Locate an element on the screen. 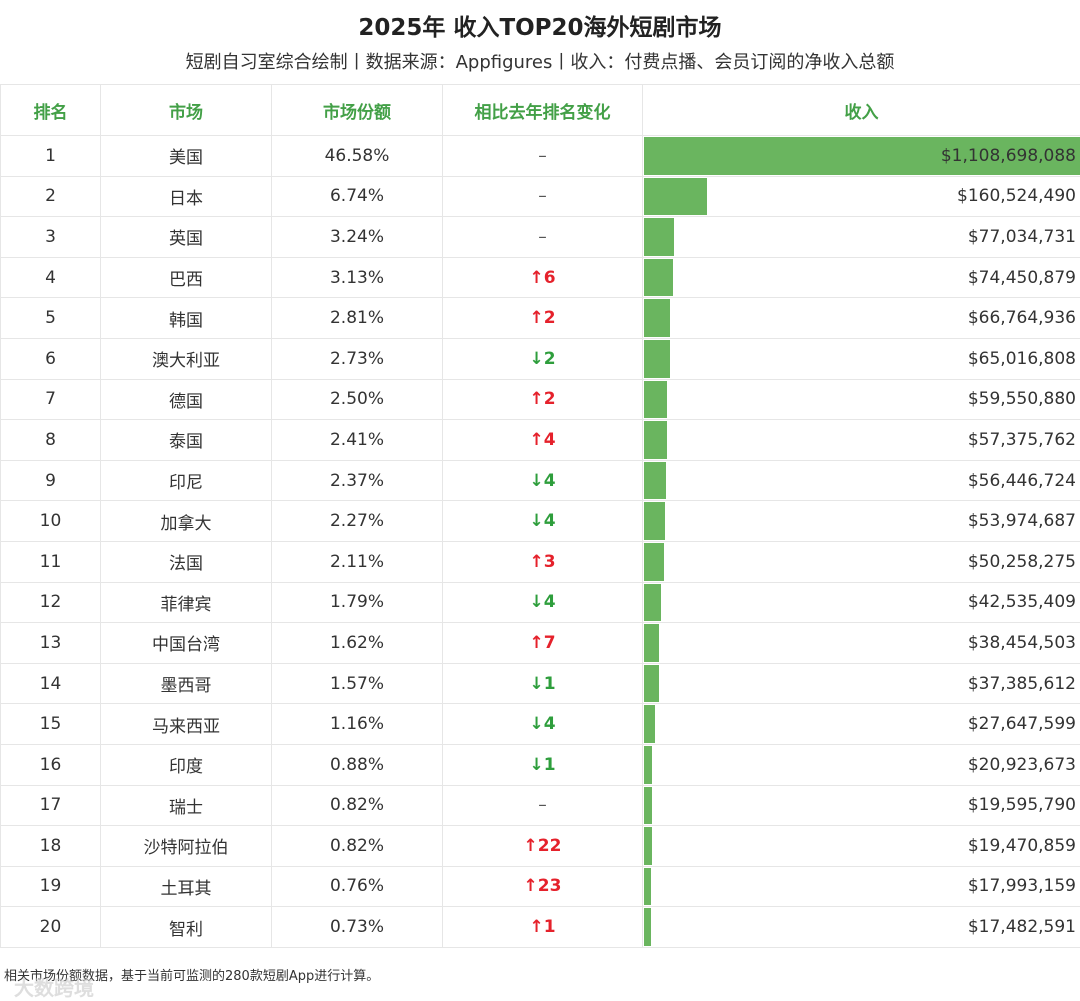 The height and width of the screenshot is (1001, 1080). share-cell: 2.81% is located at coordinates (357, 318).